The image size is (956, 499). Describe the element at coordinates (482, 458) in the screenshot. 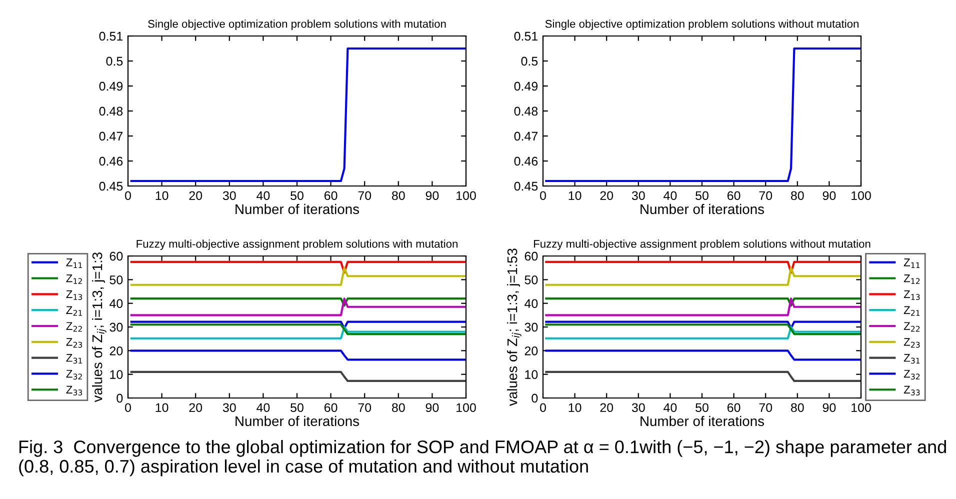

I see `caption: Fig. 3 Convergence to the global optimization for SOP and FMOAP at α = 0.1with (−5, −1, −2) shape parameter and (0.8, 0.85, 0.7) aspiration level in case of mutation and without mutation` at that location.